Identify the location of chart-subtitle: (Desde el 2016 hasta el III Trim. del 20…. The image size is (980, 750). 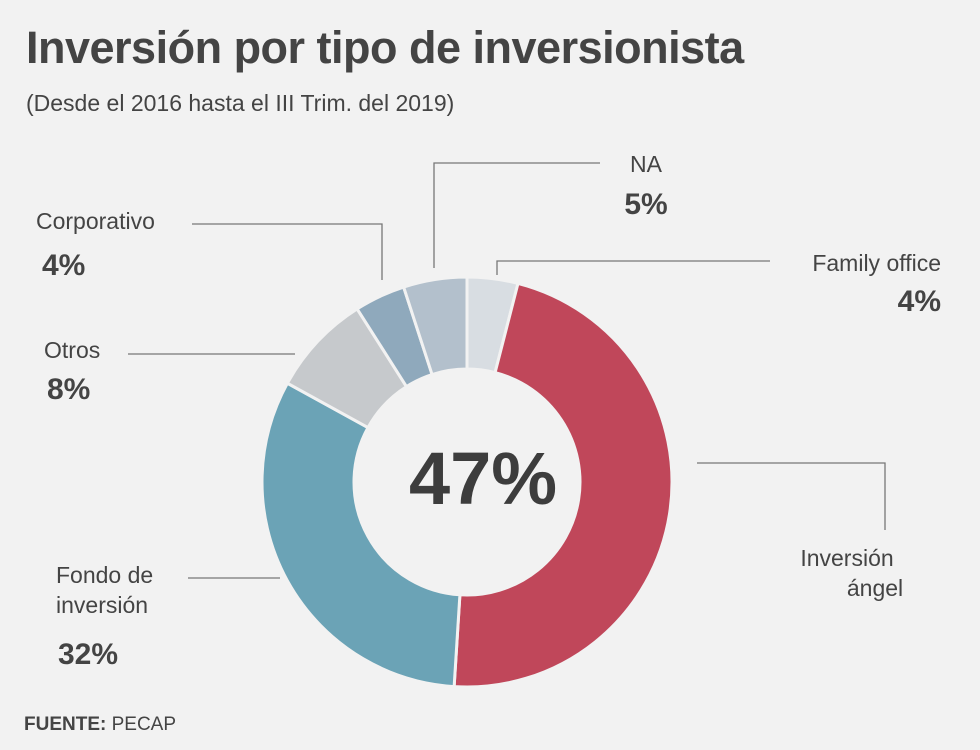
(240, 103).